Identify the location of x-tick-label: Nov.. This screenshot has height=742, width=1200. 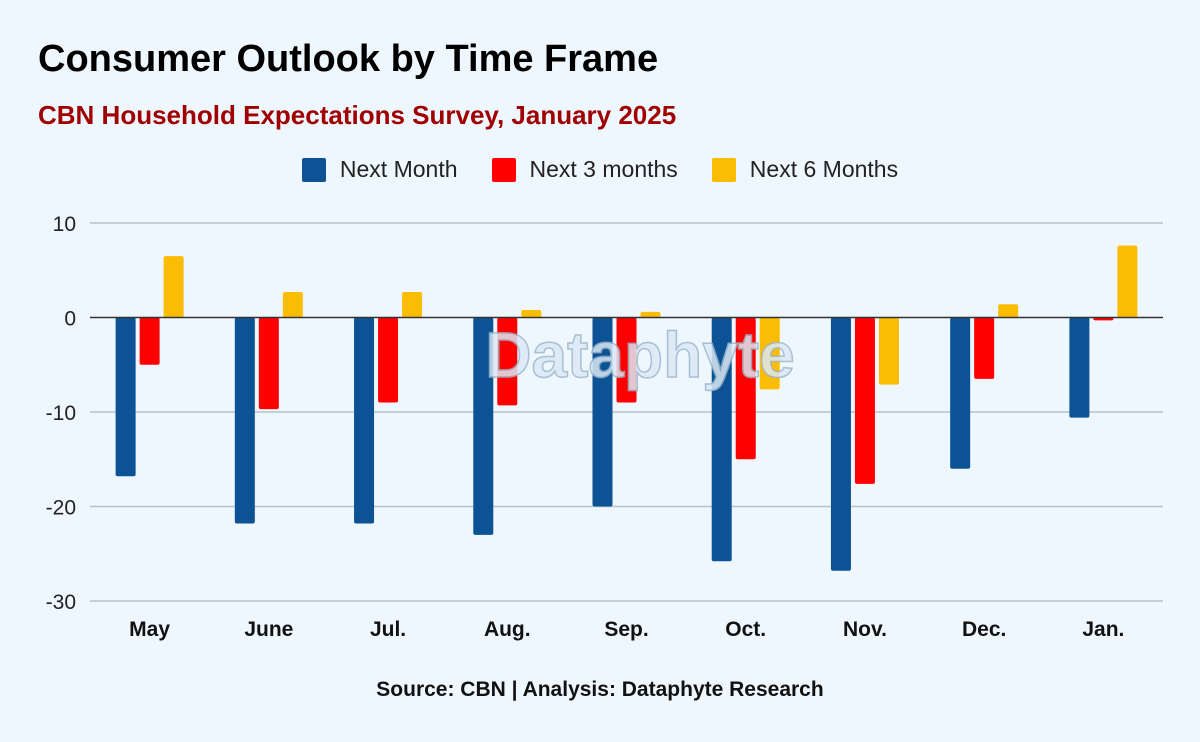
(865, 629).